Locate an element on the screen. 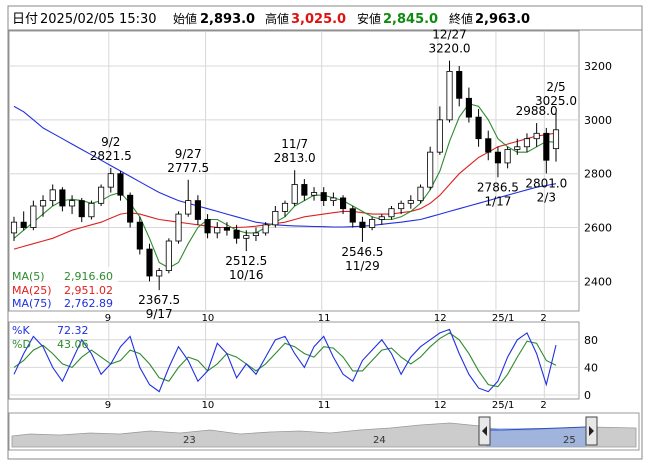 Image resolution: width=653 pixels, height=474 pixels. stoch-tick-label: 40 is located at coordinates (591, 367).